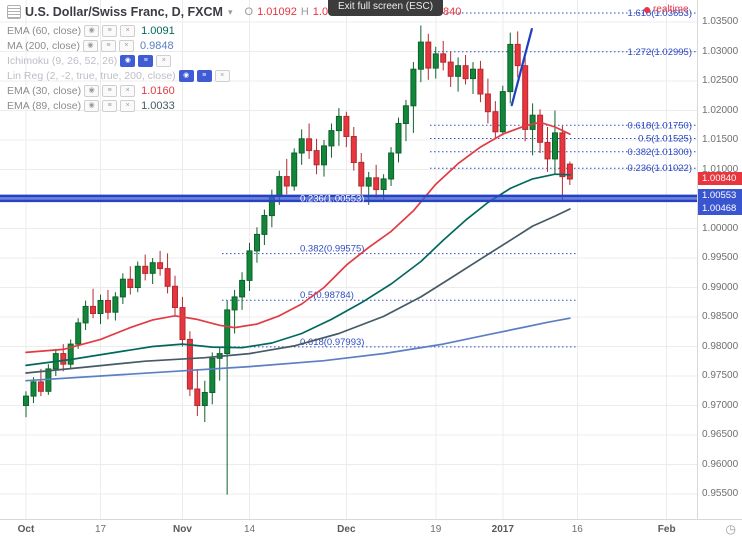 The height and width of the screenshot is (540, 742). Describe the element at coordinates (44, 30) in the screenshot. I see `indicator-label: EMA (60, close)` at that location.